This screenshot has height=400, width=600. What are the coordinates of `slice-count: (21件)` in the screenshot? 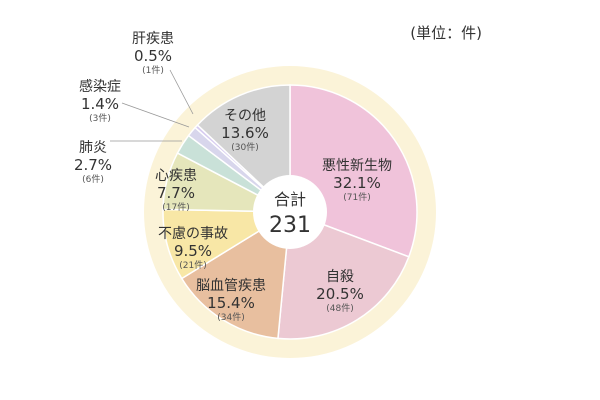 It's located at (192, 265).